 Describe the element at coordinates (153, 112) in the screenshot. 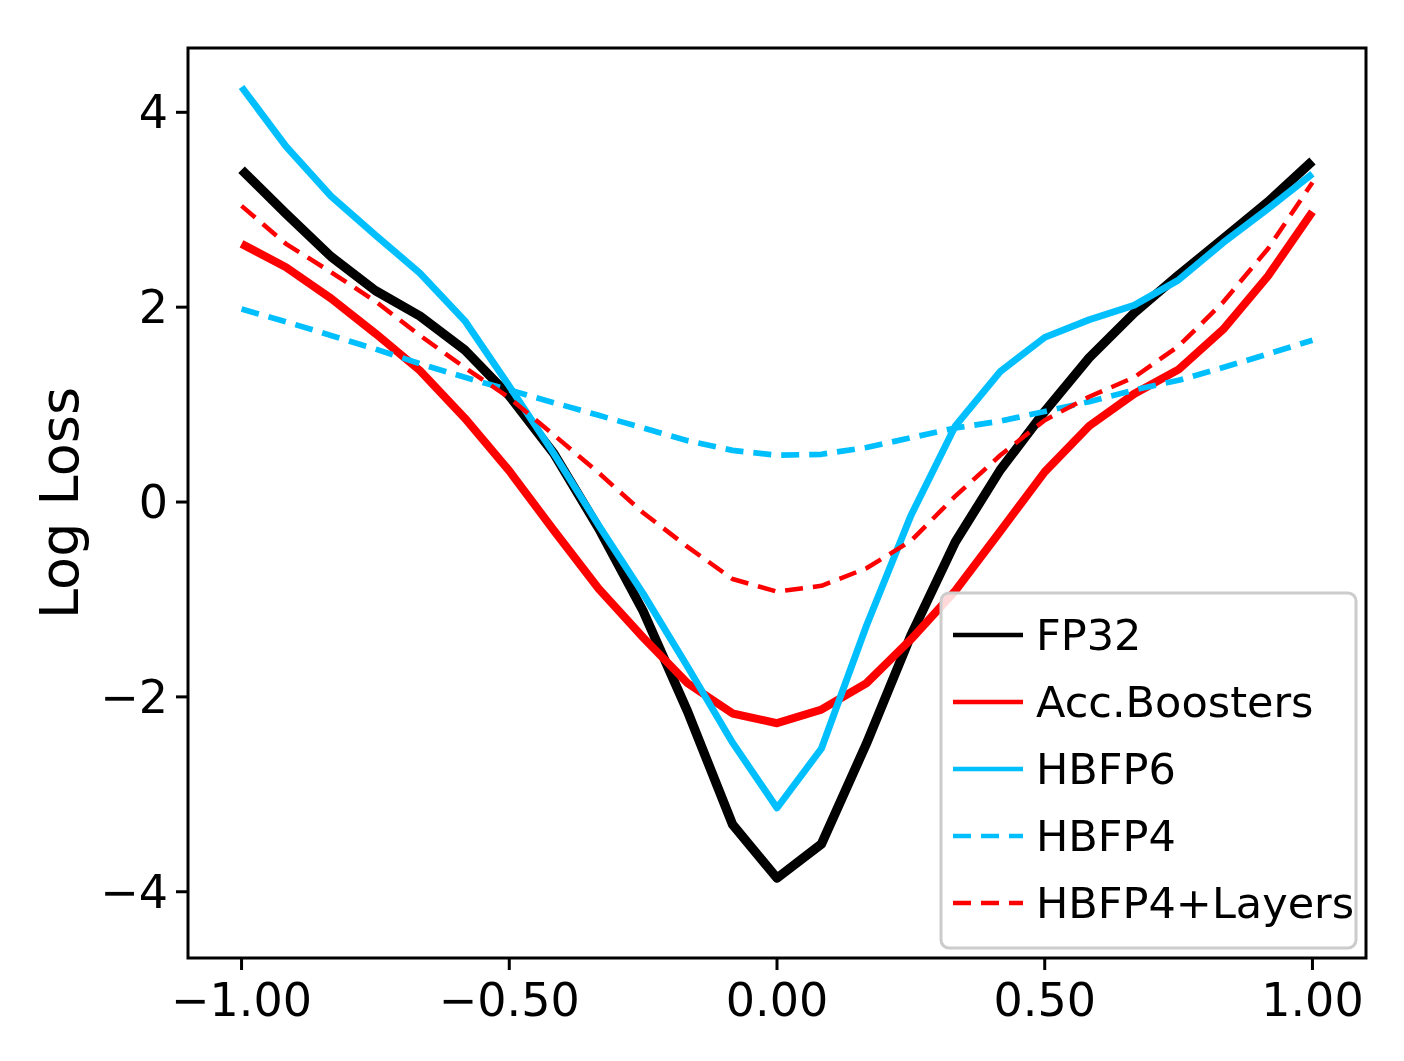

I see `y-tick-label: 4` at that location.